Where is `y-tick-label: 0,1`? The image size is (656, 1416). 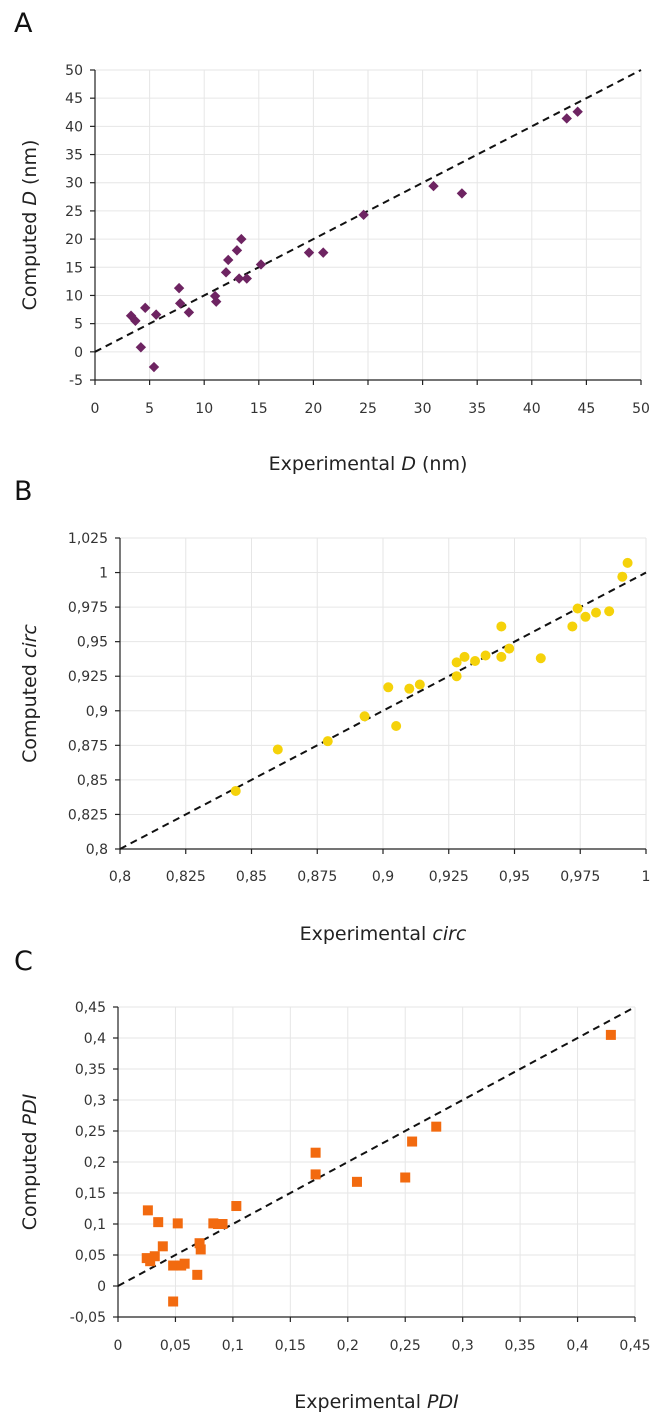 y-tick-label: 0,1 is located at coordinates (95, 1225).